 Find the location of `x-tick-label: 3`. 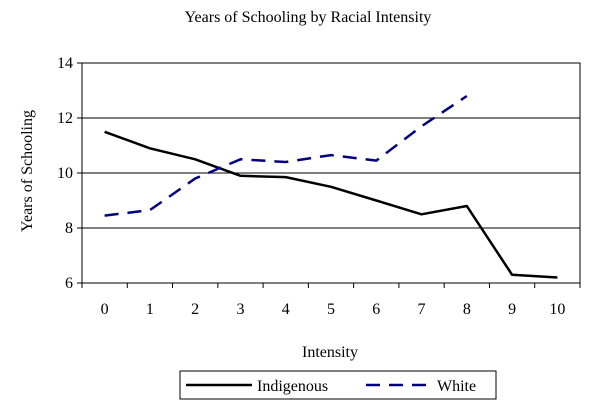

x-tick-label: 3 is located at coordinates (240, 309).